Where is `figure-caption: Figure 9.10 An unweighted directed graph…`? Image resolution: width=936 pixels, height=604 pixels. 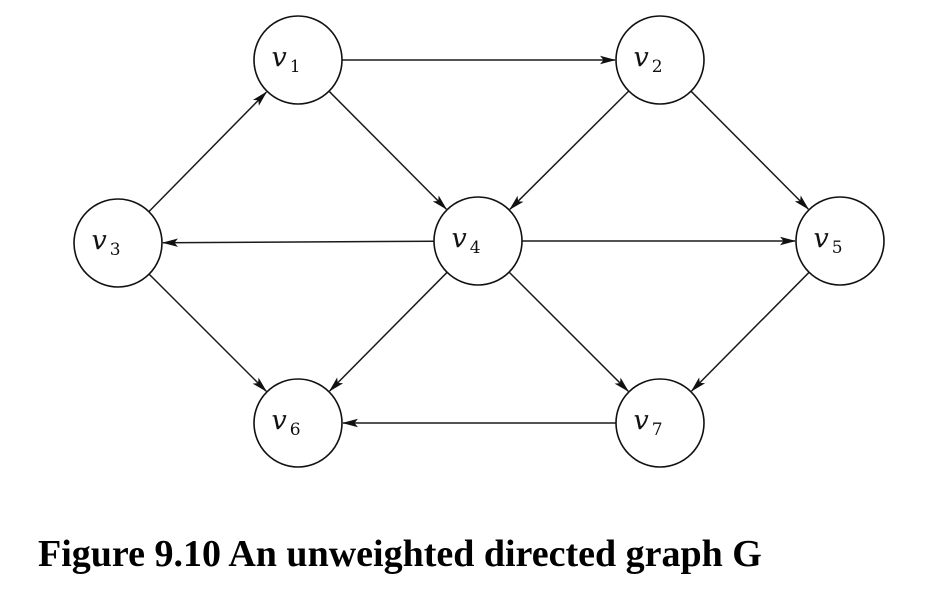 figure-caption: Figure 9.10 An unweighted directed graph… is located at coordinates (400, 554).